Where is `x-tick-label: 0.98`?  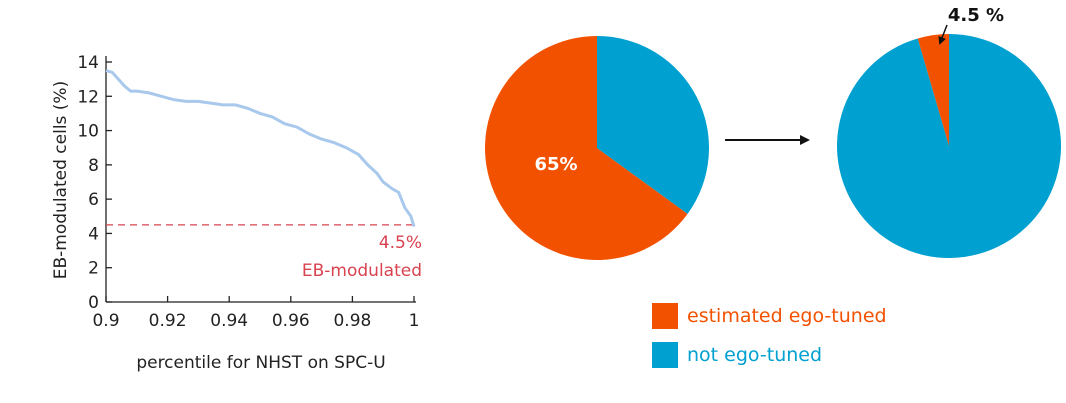
x-tick-label: 0.98 is located at coordinates (352, 321).